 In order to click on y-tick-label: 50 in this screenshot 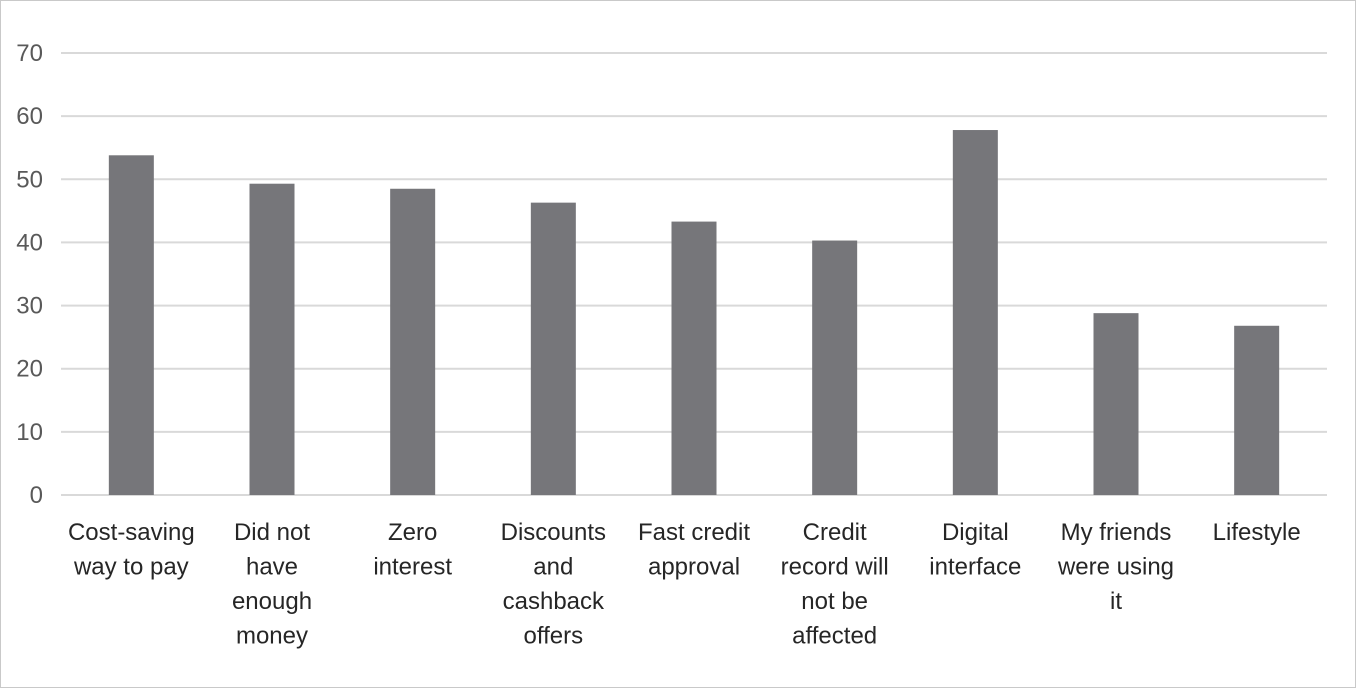, I will do `click(29, 179)`.